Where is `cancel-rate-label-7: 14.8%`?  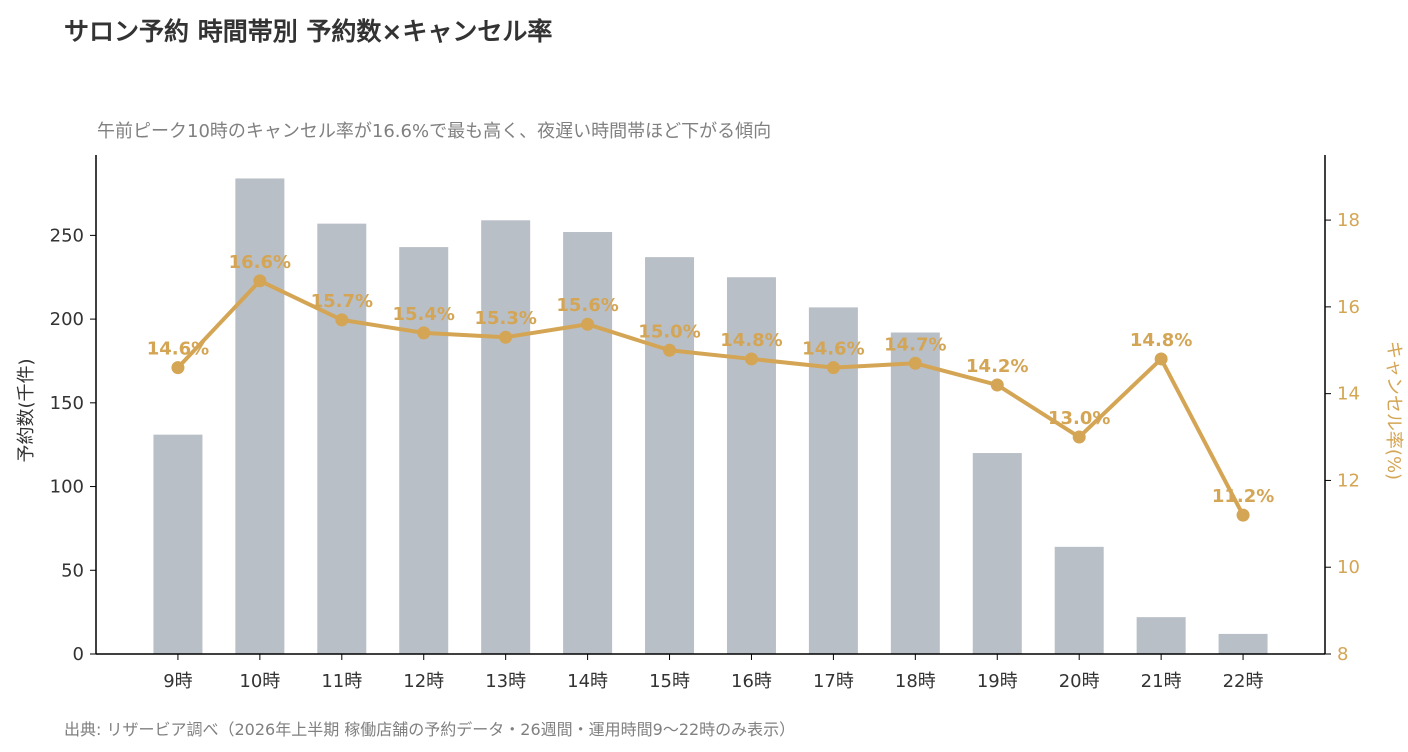 cancel-rate-label-7: 14.8% is located at coordinates (751, 340).